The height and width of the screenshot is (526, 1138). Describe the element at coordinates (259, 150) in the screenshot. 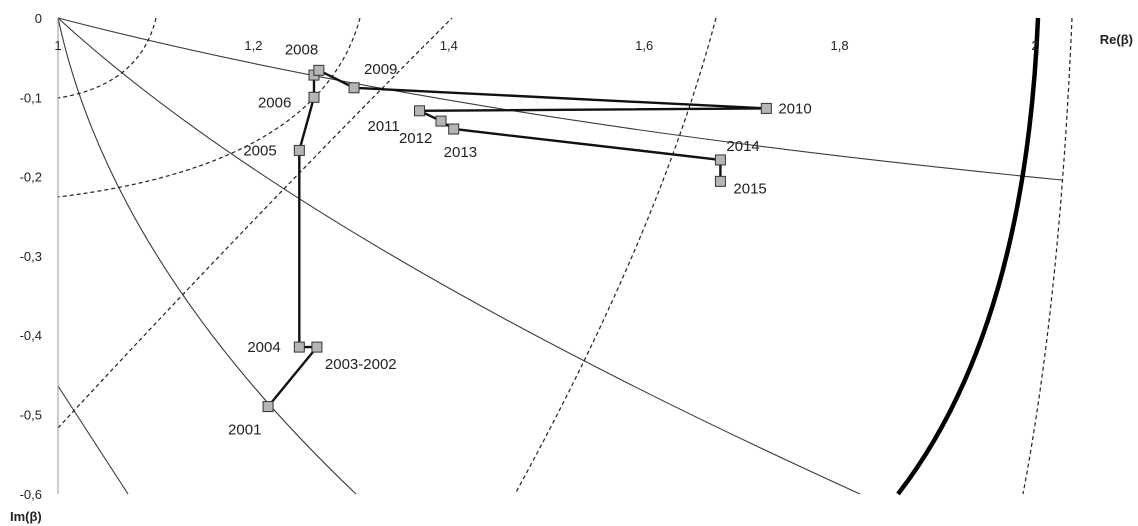

I see `point-label: 2005` at that location.